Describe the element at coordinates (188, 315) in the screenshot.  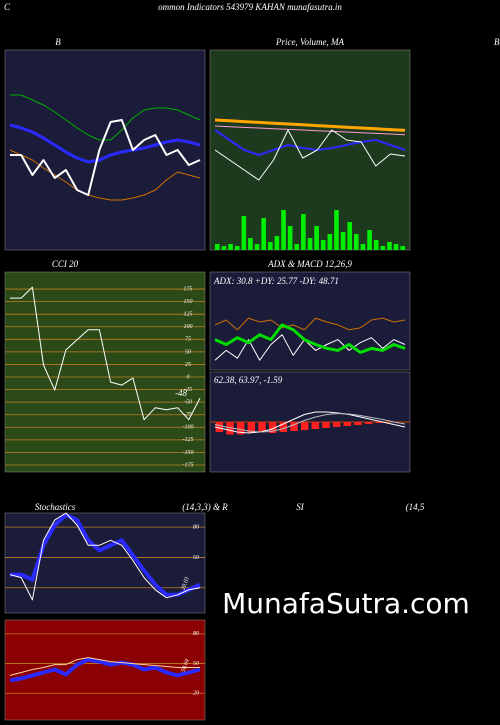
I see `y-tick-label: 125` at that location.